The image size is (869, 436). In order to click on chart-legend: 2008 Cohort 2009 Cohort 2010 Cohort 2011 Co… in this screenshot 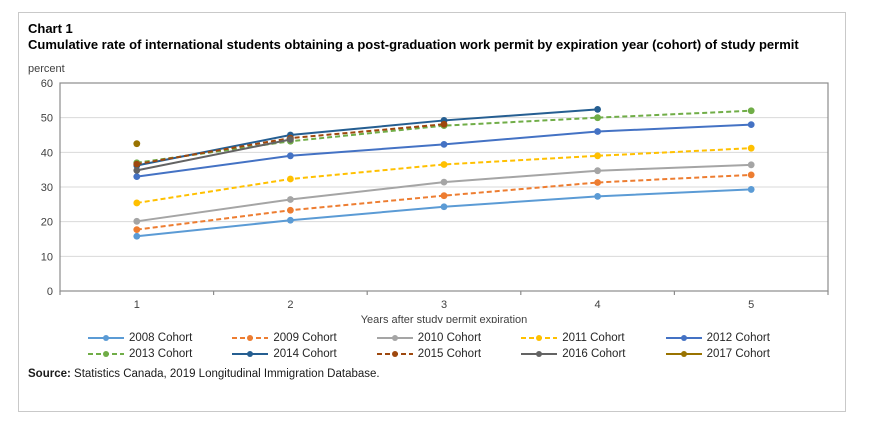, I will do `click(449, 346)`.